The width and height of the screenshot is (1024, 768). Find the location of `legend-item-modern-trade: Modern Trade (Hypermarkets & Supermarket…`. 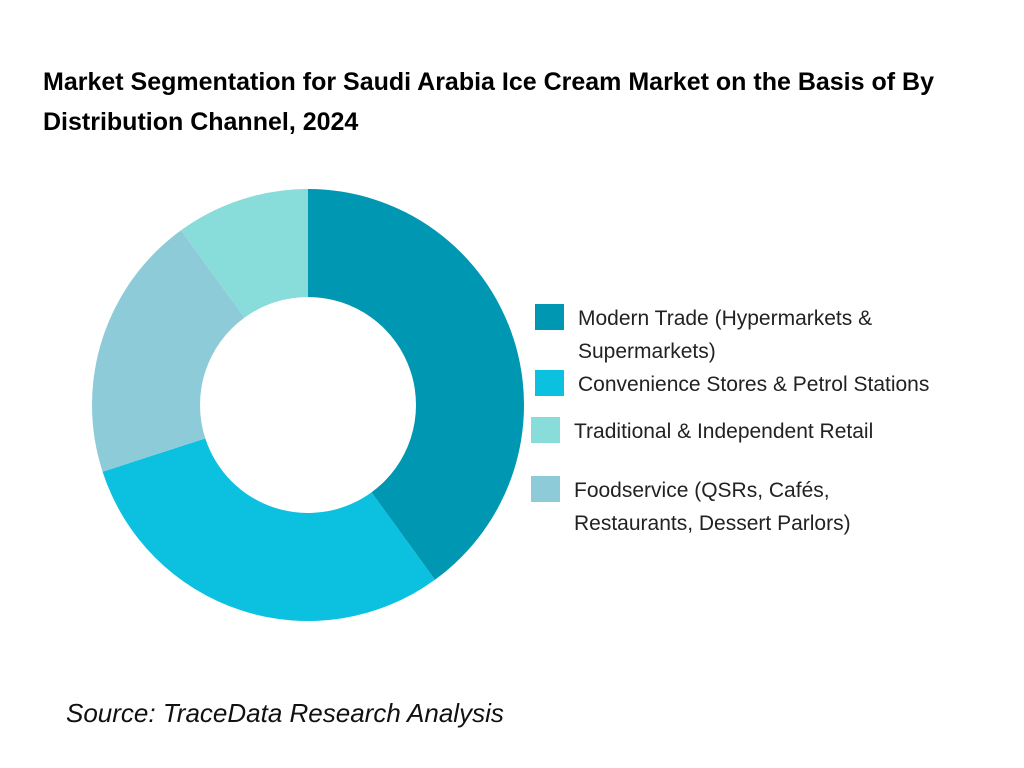

legend-item-modern-trade: Modern Trade (Hypermarkets & Supermarket… is located at coordinates (745, 335).